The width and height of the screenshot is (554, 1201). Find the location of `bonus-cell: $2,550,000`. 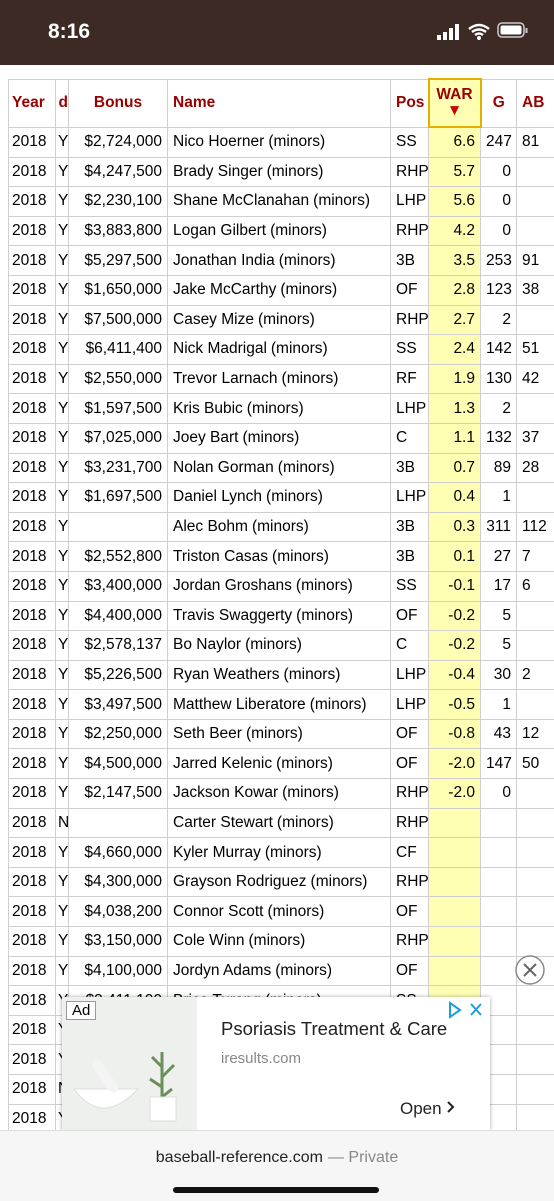

bonus-cell: $2,550,000 is located at coordinates (118, 379).